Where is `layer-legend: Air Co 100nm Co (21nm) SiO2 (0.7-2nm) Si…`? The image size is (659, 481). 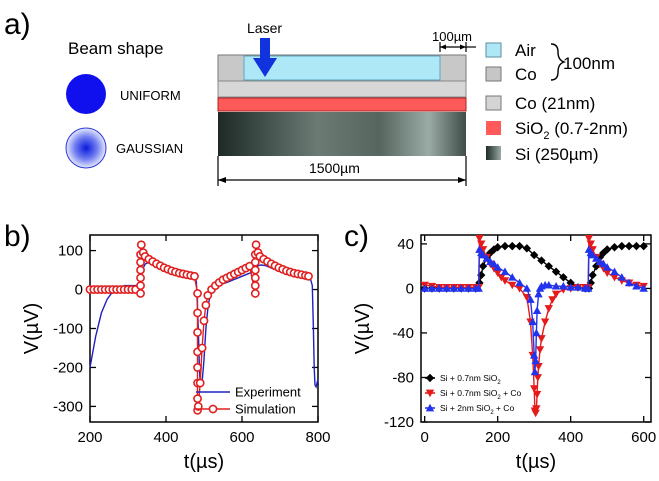 layer-legend: Air Co 100nm Co (21nm) SiO2 (0.7-2nm) Si… is located at coordinates (556, 102).